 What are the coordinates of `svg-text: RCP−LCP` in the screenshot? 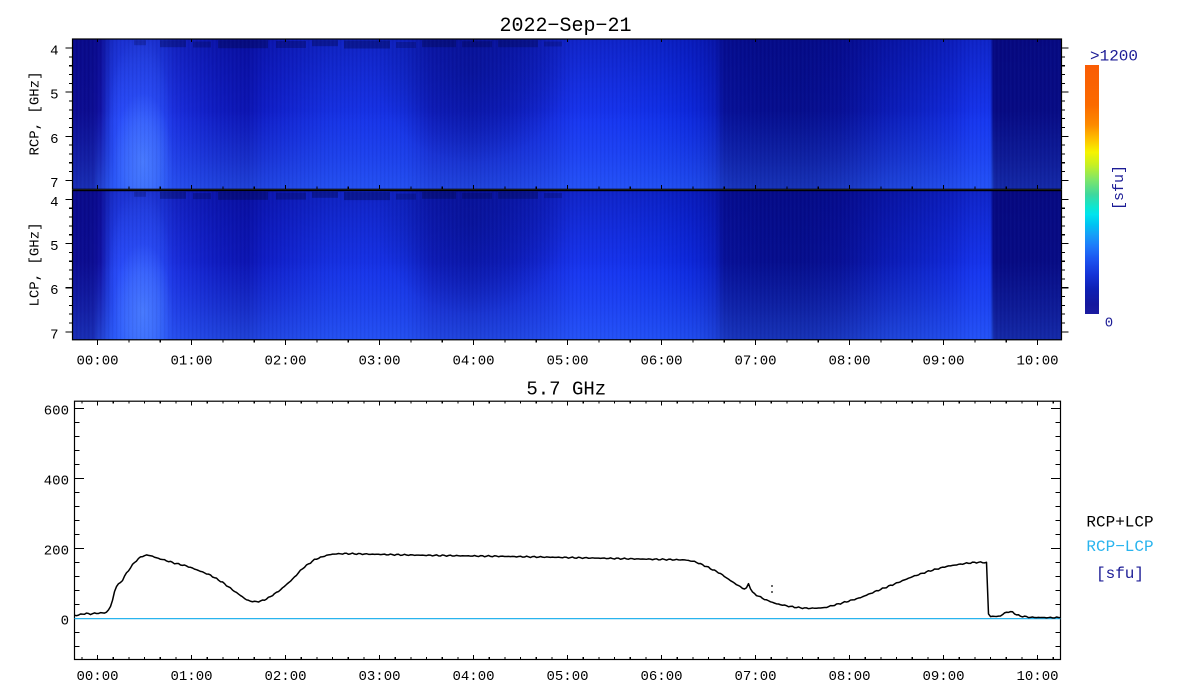 It's located at (1119, 547).